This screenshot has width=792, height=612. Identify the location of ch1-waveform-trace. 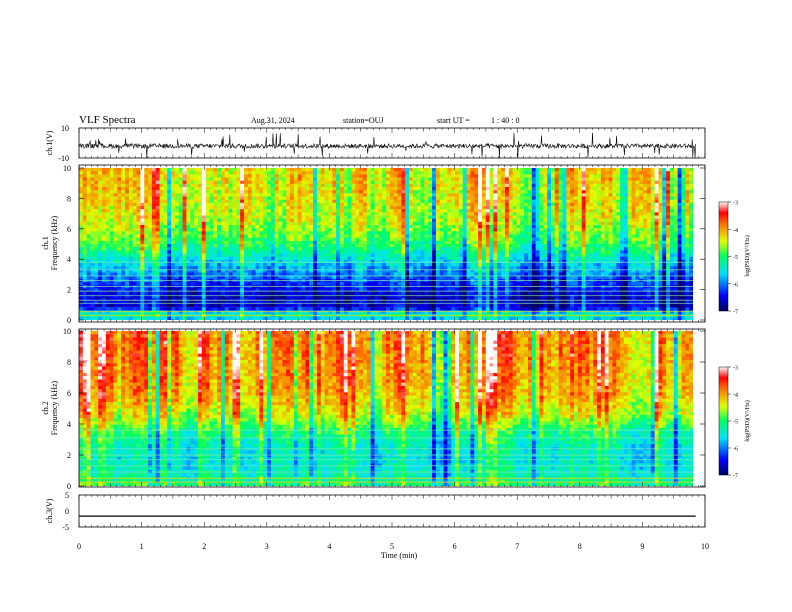
(387, 145).